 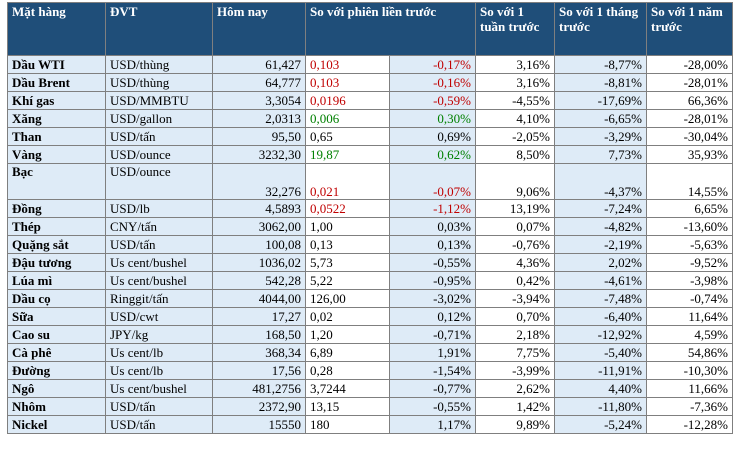 I want to click on week-change: 9,06%, so click(x=515, y=181).